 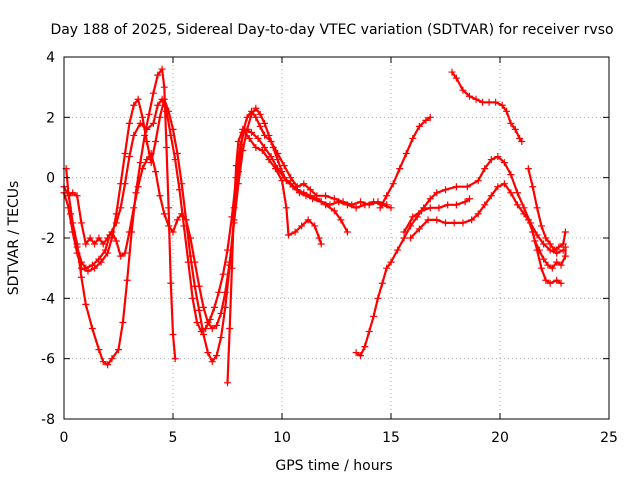 What do you see at coordinates (333, 466) in the screenshot?
I see `x-axis-label: GPS time / hours` at bounding box center [333, 466].